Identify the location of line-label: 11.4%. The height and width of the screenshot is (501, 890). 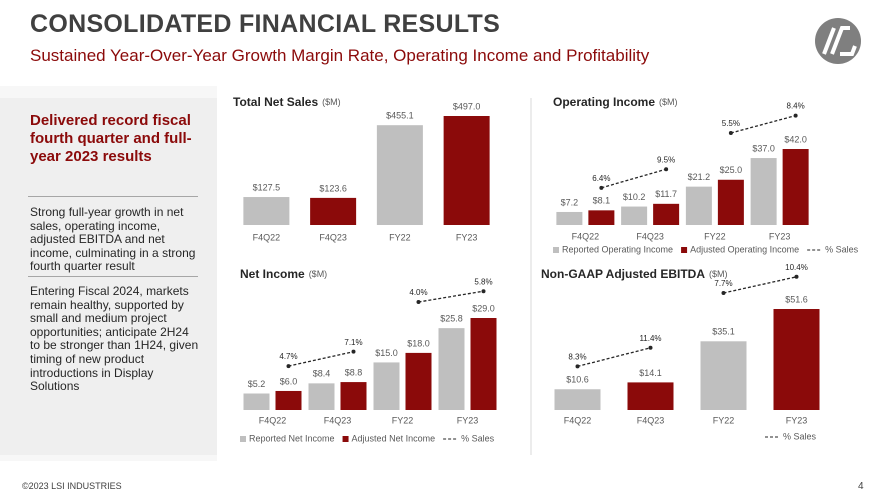
(650, 338).